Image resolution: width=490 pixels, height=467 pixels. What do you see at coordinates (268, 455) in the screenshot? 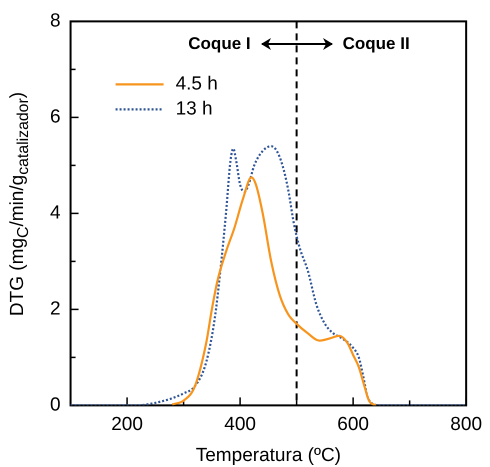
I see `x-axis-title: Temperatura (ºC)` at bounding box center [268, 455].